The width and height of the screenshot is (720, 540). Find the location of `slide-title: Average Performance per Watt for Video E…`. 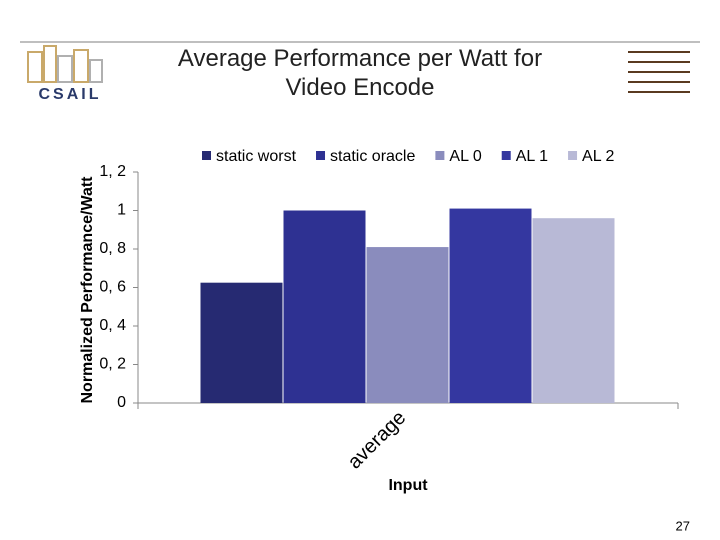

slide-title: Average Performance per Watt for Video E… is located at coordinates (360, 73).